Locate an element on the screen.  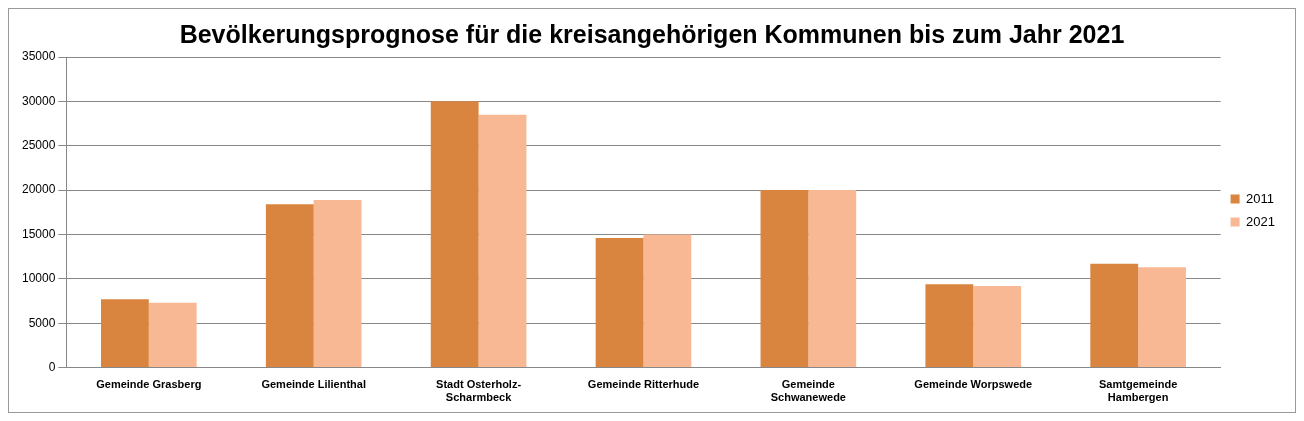
x-tick-label: Gemeinde Schwanewede is located at coordinates (808, 391).